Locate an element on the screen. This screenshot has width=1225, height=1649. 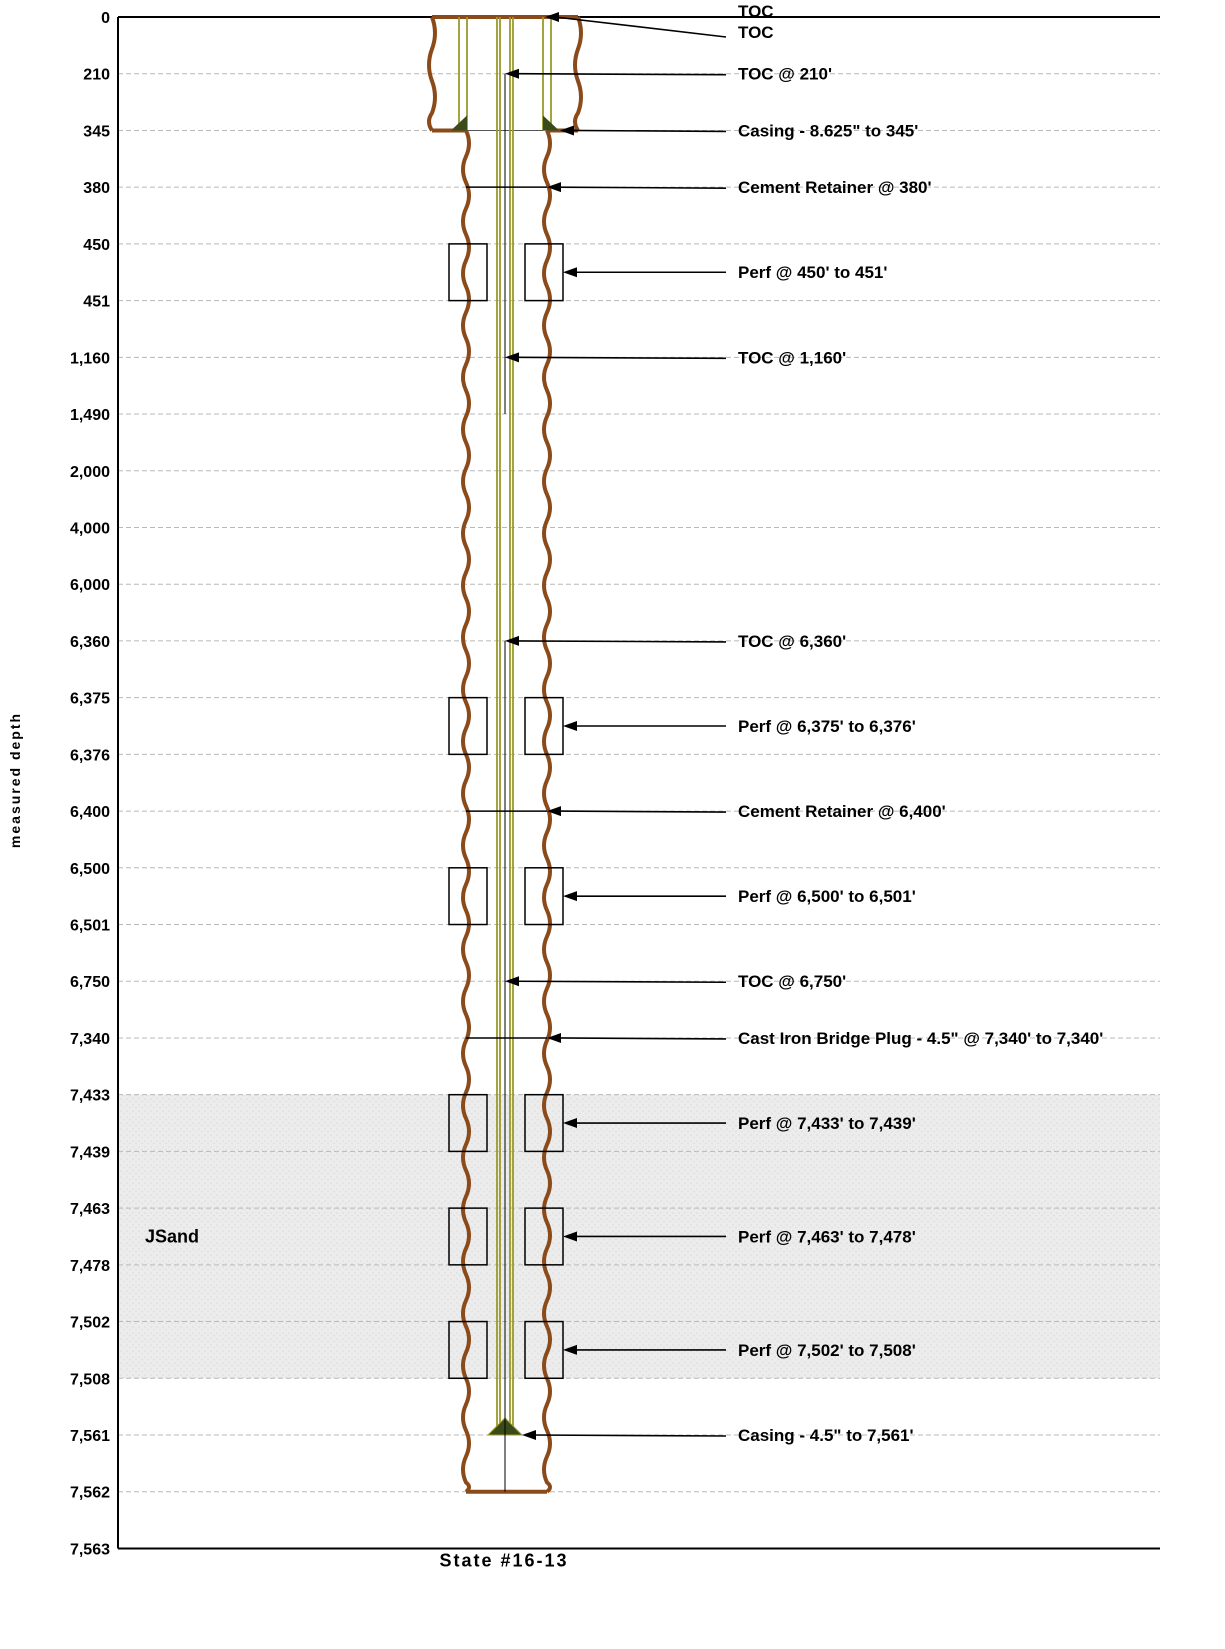
depth-tick-label: 0 is located at coordinates (105, 18).